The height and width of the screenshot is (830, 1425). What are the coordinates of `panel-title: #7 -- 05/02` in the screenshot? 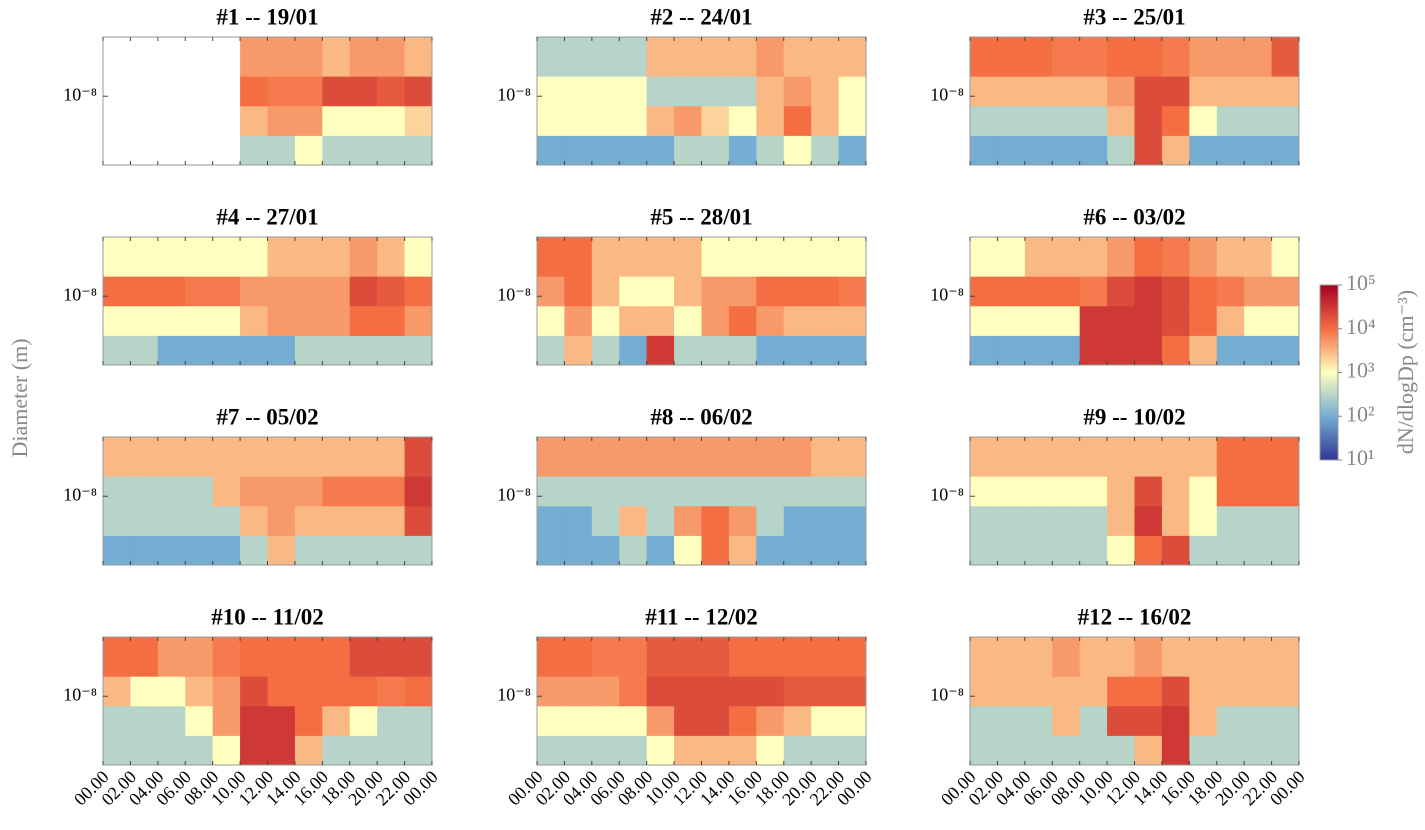 It's located at (267, 416).